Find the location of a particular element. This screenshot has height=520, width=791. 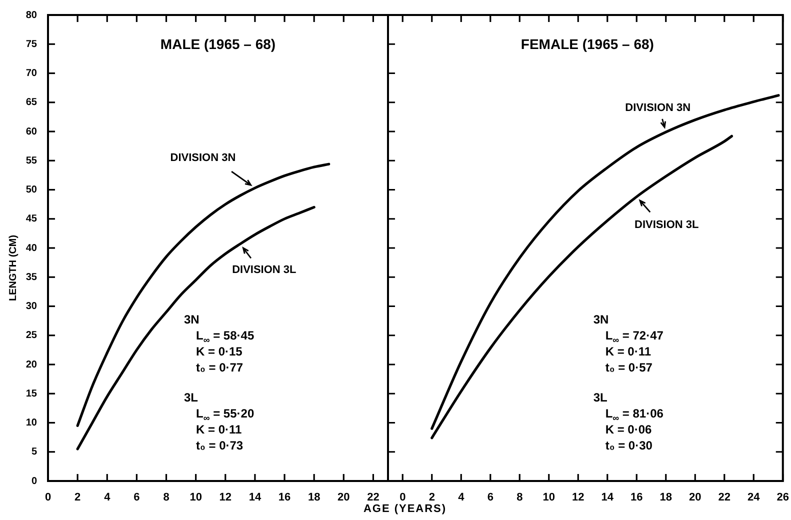

y-tick-label: 35 is located at coordinates (32, 277).